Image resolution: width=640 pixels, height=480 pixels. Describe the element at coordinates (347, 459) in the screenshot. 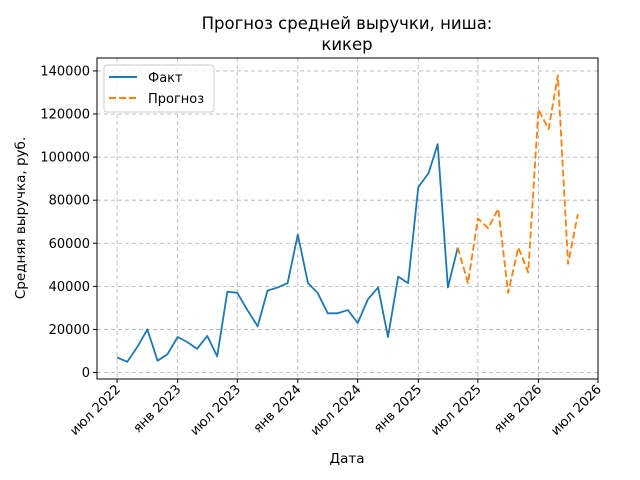

I see `x-axis-label: Дата` at that location.